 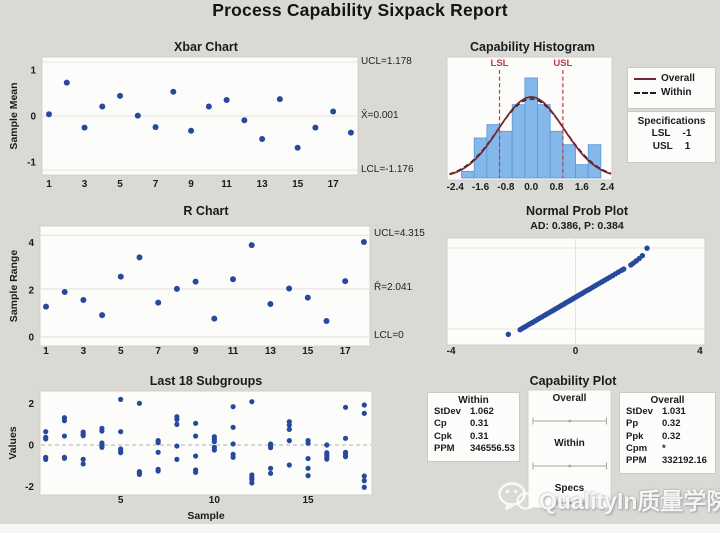 What do you see at coordinates (360, 10) in the screenshot?
I see `report-title: Process Capability Sixpack Report` at bounding box center [360, 10].